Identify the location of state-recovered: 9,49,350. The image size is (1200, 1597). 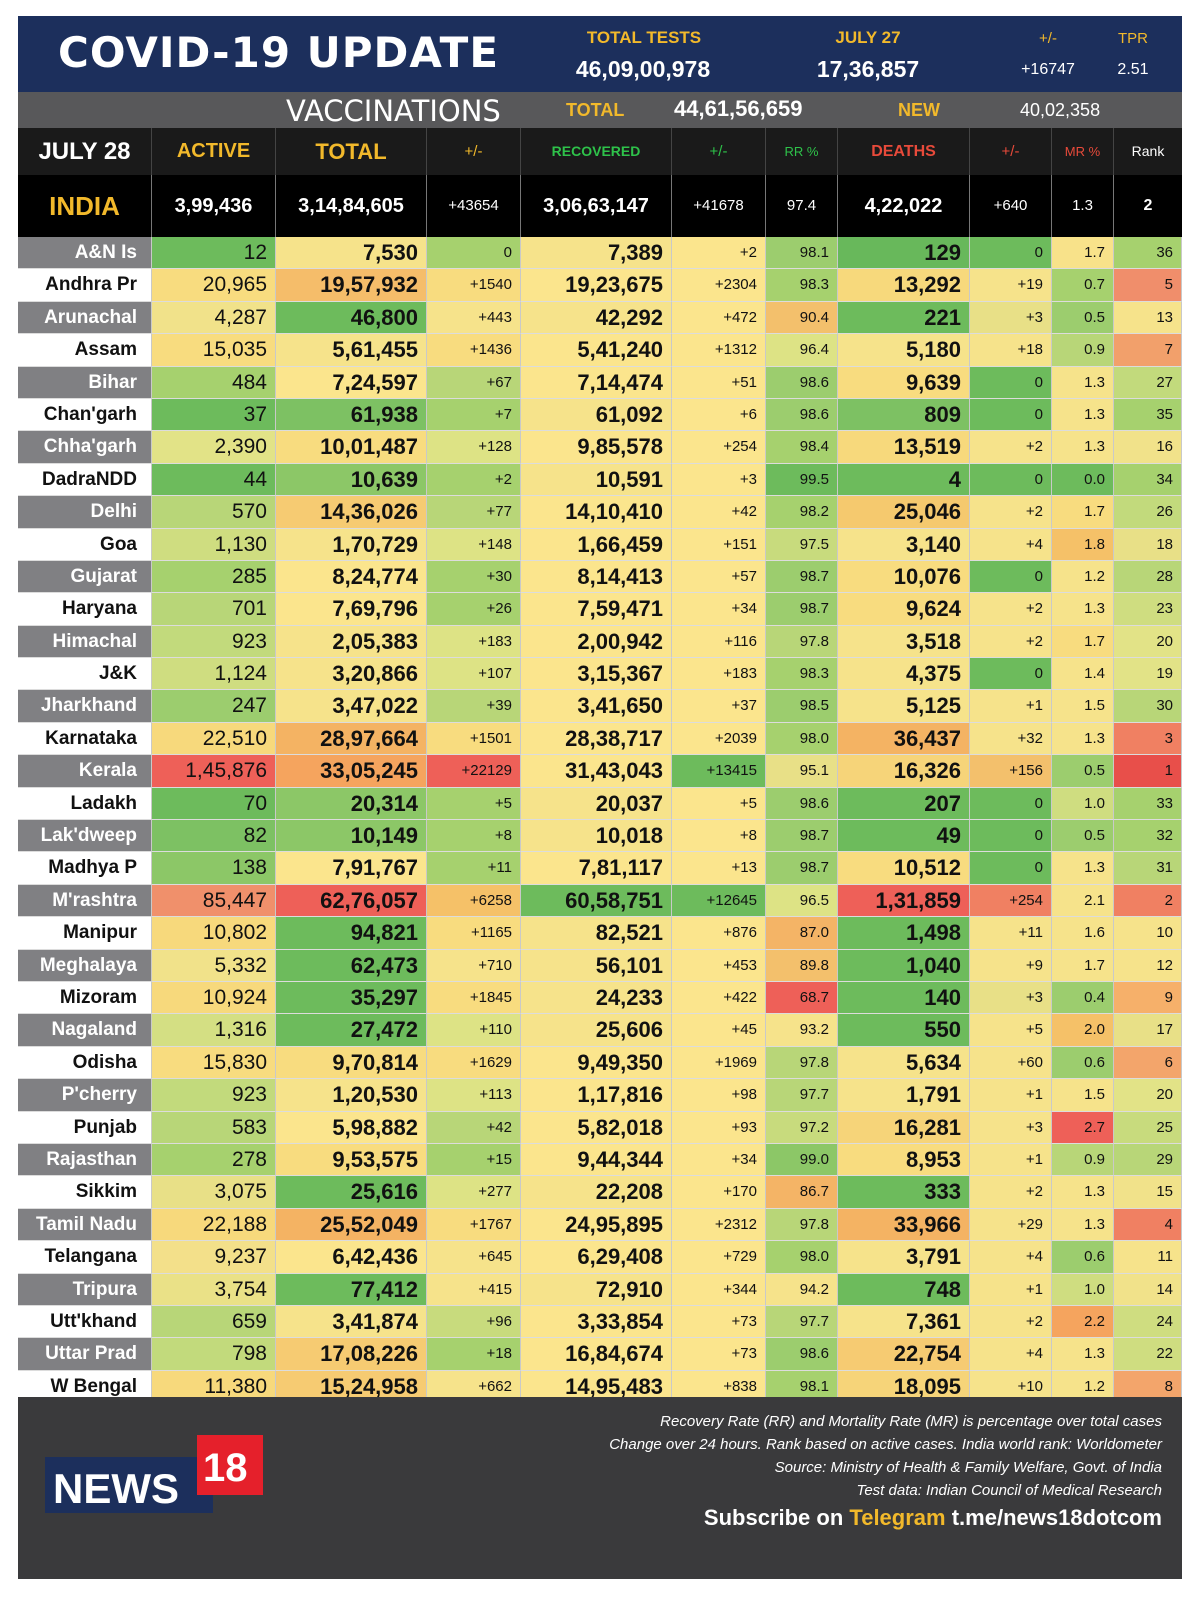
(596, 1063).